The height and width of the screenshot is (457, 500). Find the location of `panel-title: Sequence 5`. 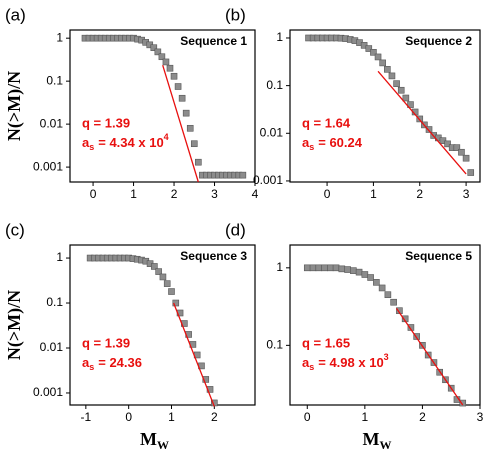

panel-title: Sequence 5 is located at coordinates (438, 256).